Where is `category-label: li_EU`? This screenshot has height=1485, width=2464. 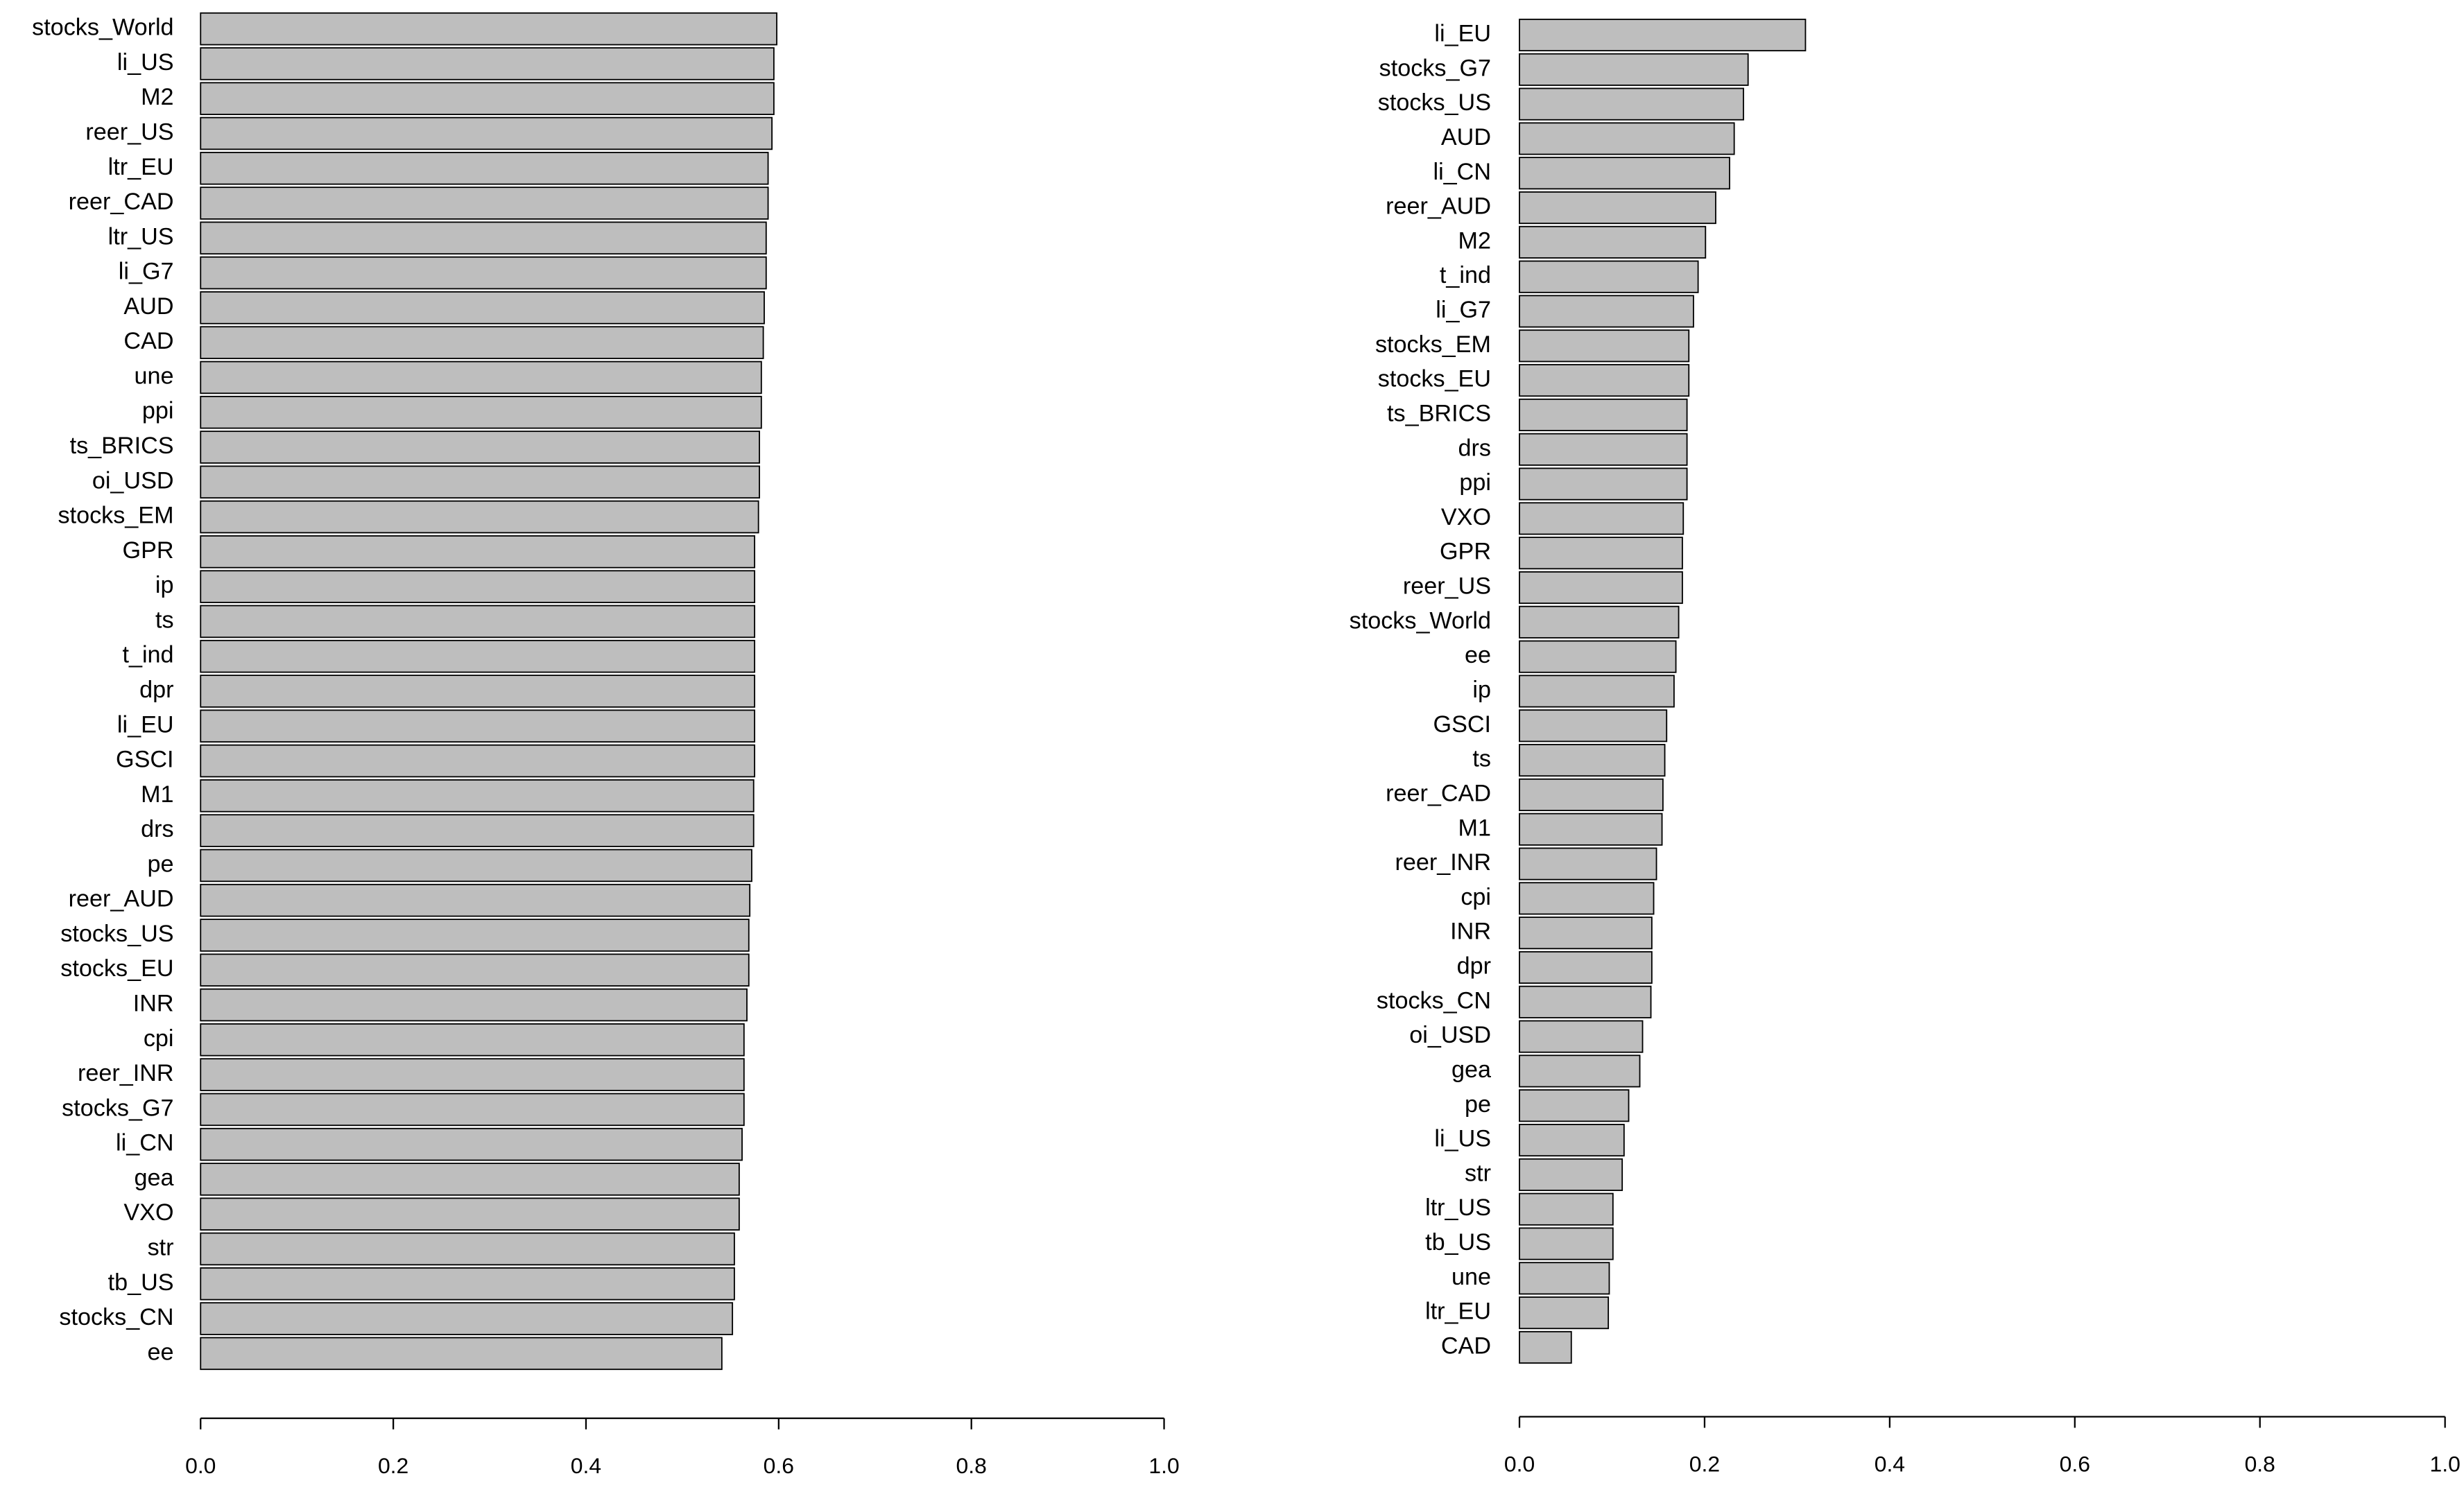
category-label: li_EU is located at coordinates (1463, 34).